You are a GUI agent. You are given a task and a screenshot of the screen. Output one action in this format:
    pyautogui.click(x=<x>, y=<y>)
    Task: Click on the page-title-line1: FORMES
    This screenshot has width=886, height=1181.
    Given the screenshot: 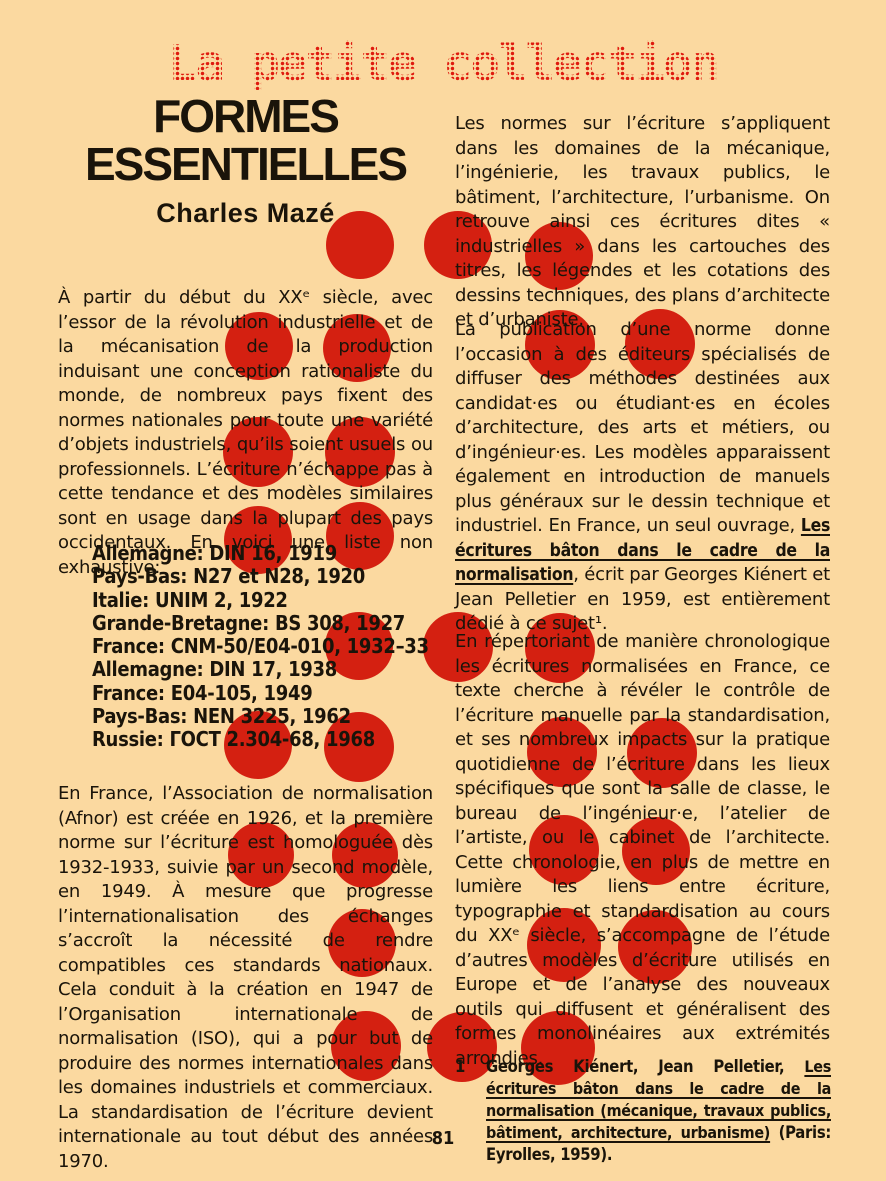 What is the action you would take?
    pyautogui.click(x=246, y=116)
    